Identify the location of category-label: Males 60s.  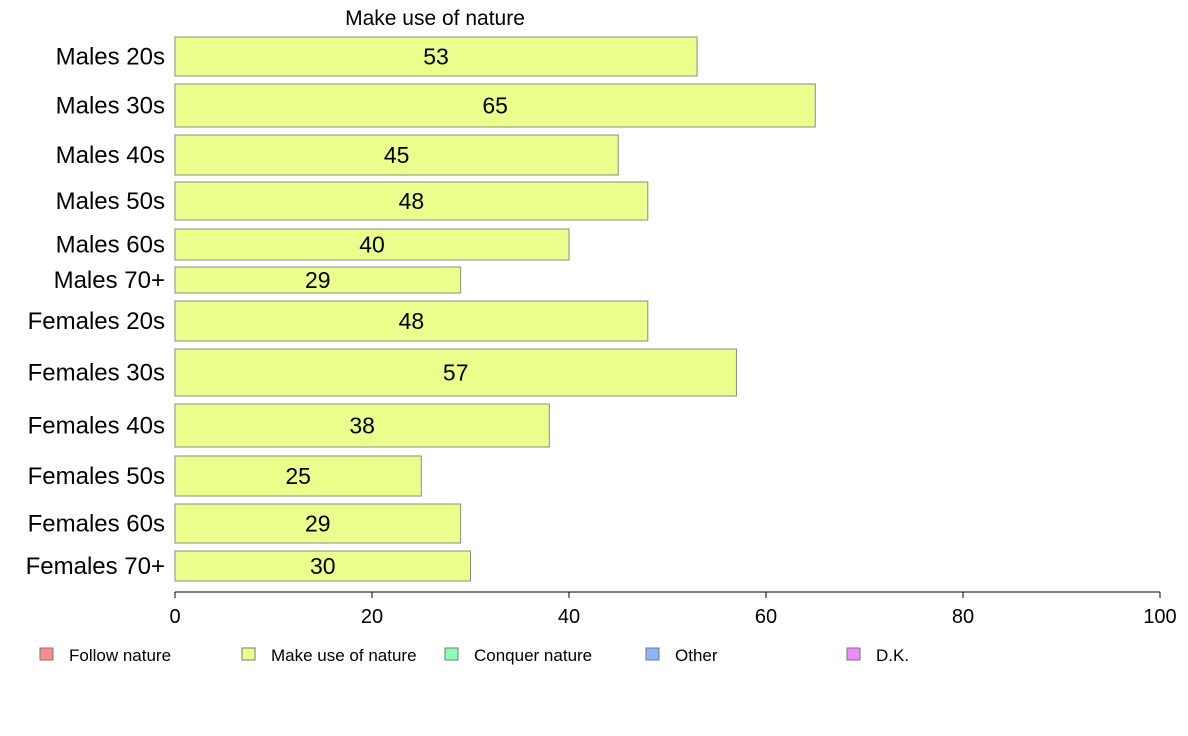
(110, 245).